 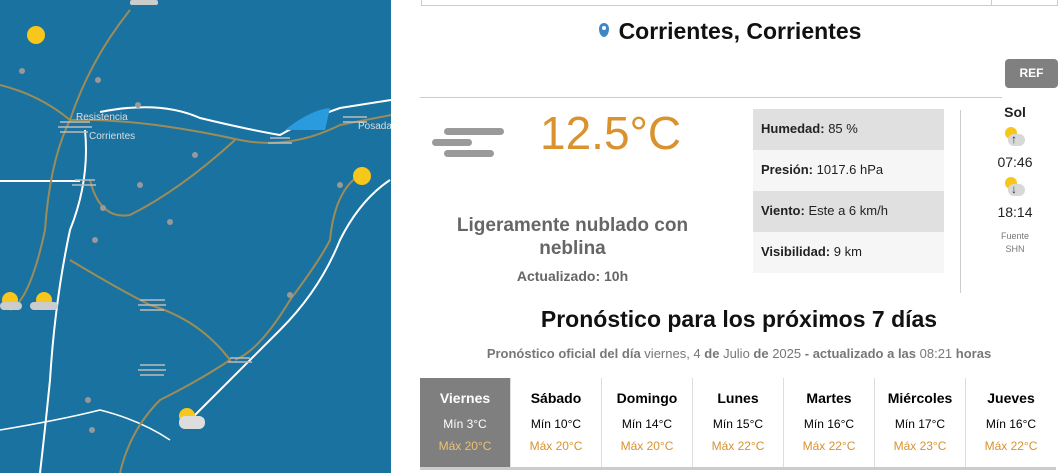 I want to click on stat-pressure: Presión: 1017.6 hPa, so click(x=848, y=170).